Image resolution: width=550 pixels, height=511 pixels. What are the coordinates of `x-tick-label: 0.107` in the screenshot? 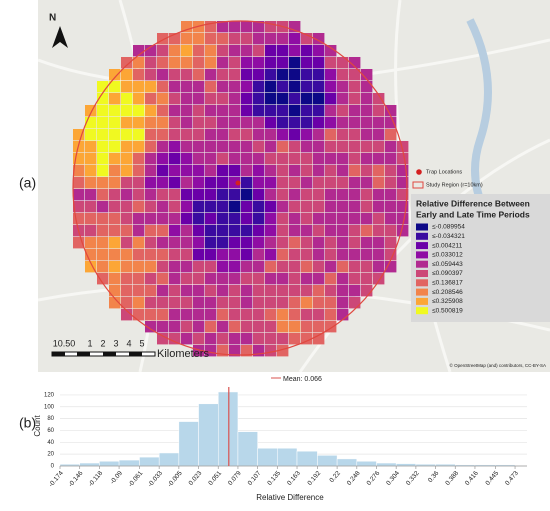 It's located at (255, 478).